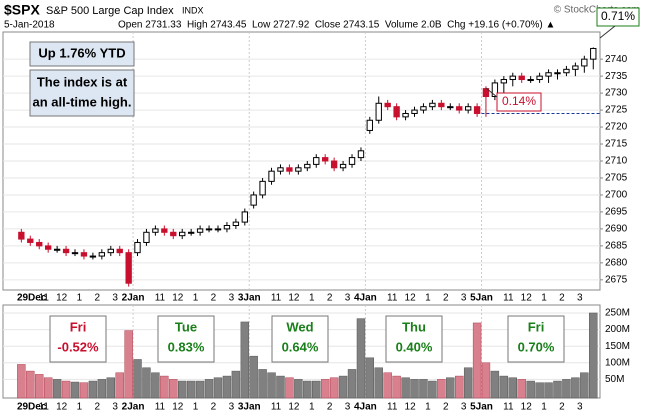 The width and height of the screenshot is (653, 415). What do you see at coordinates (616, 229) in the screenshot?
I see `y-tick-label: 2690` at bounding box center [616, 229].